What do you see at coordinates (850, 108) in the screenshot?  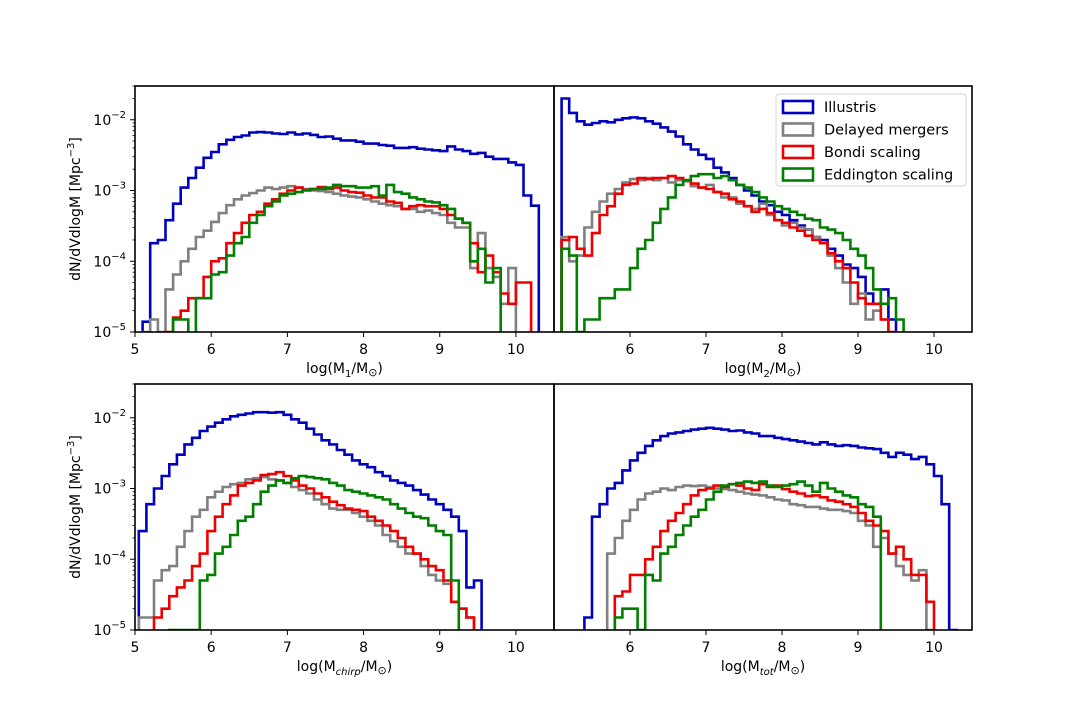 I see `legend-label-illustris: Illustris` at bounding box center [850, 108].